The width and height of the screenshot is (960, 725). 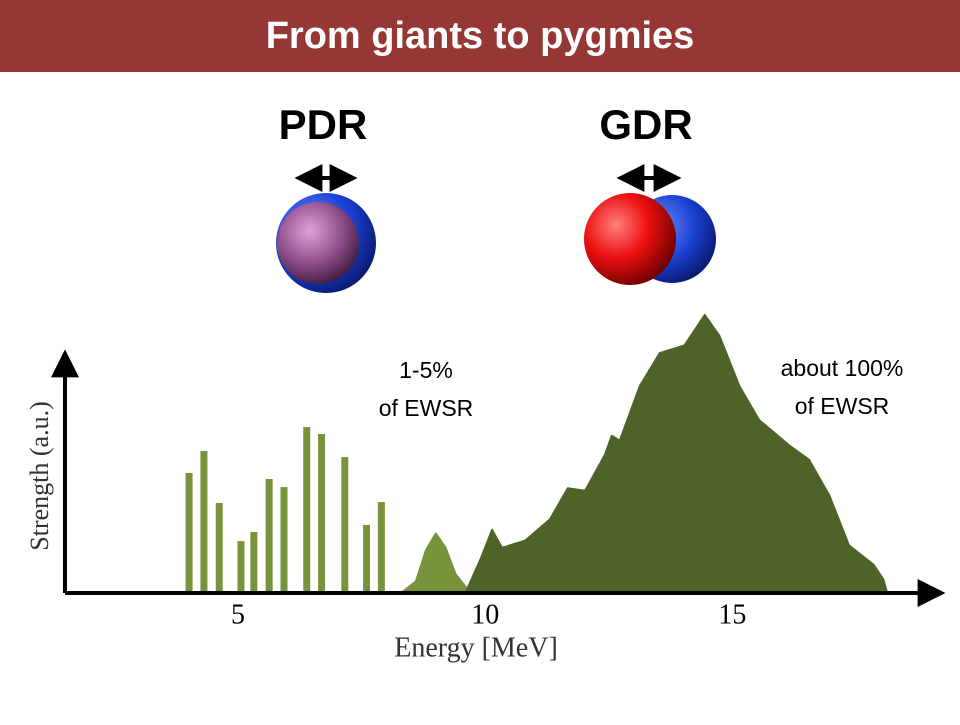 I want to click on header-bar, so click(x=480, y=36).